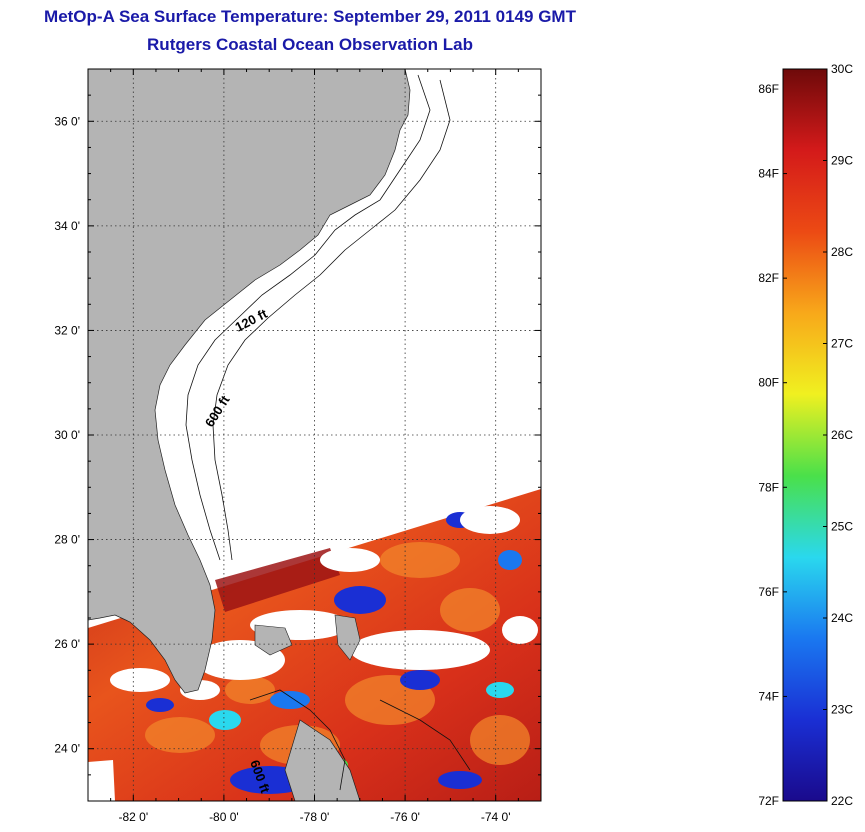  I want to click on colorbar-ticks, so click(805, 435).